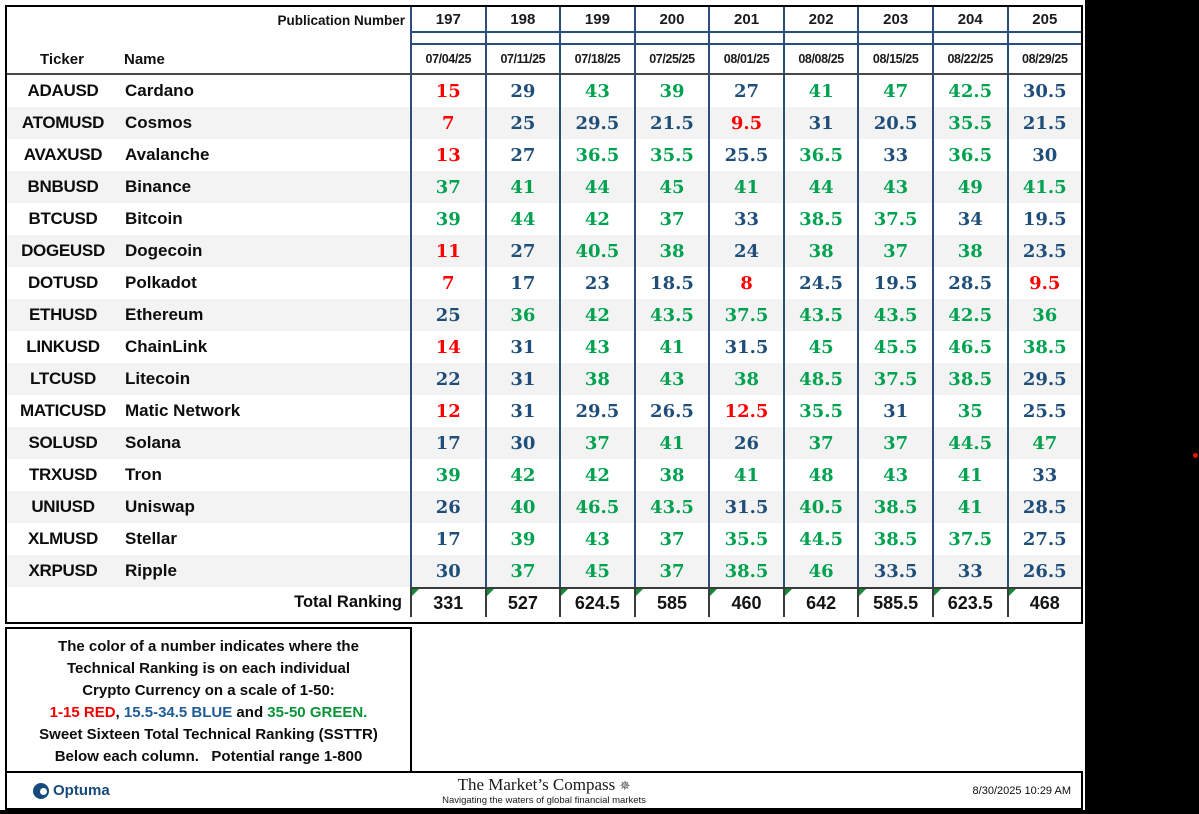  I want to click on asset-cell: ETHUSD Ethereum, so click(208, 315).